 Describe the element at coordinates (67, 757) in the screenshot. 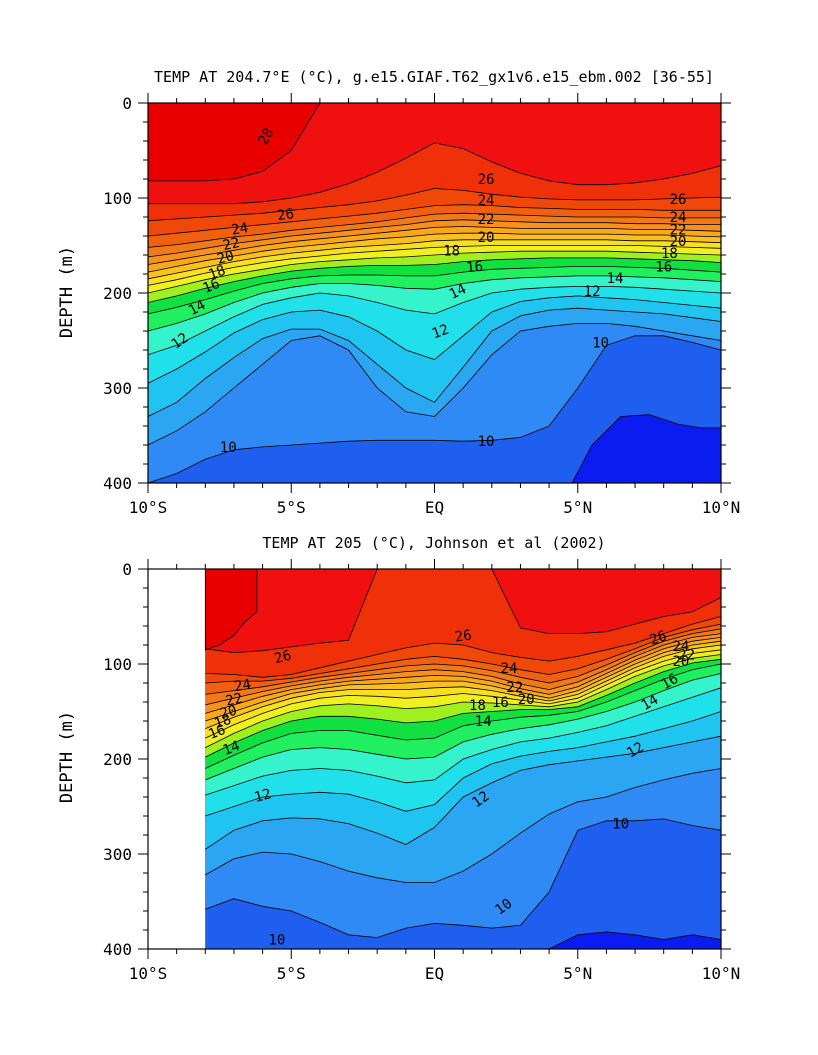

I see `panel-obs-ylabel: DEPTH (m)` at that location.